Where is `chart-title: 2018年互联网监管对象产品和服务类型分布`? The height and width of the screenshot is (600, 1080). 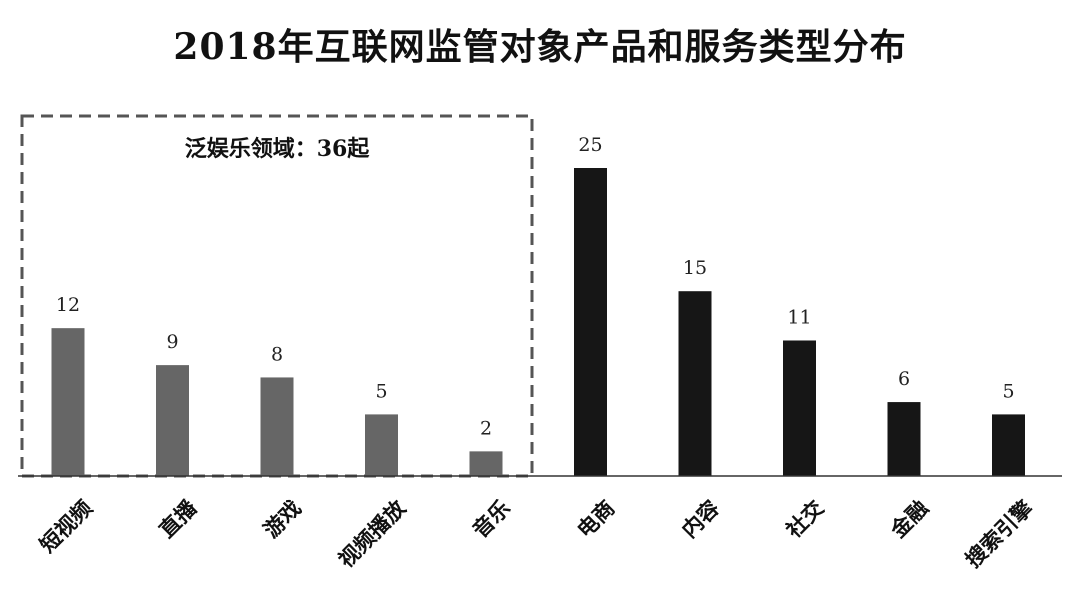 chart-title: 2018年互联网监管对象产品和服务类型分布 is located at coordinates (540, 47).